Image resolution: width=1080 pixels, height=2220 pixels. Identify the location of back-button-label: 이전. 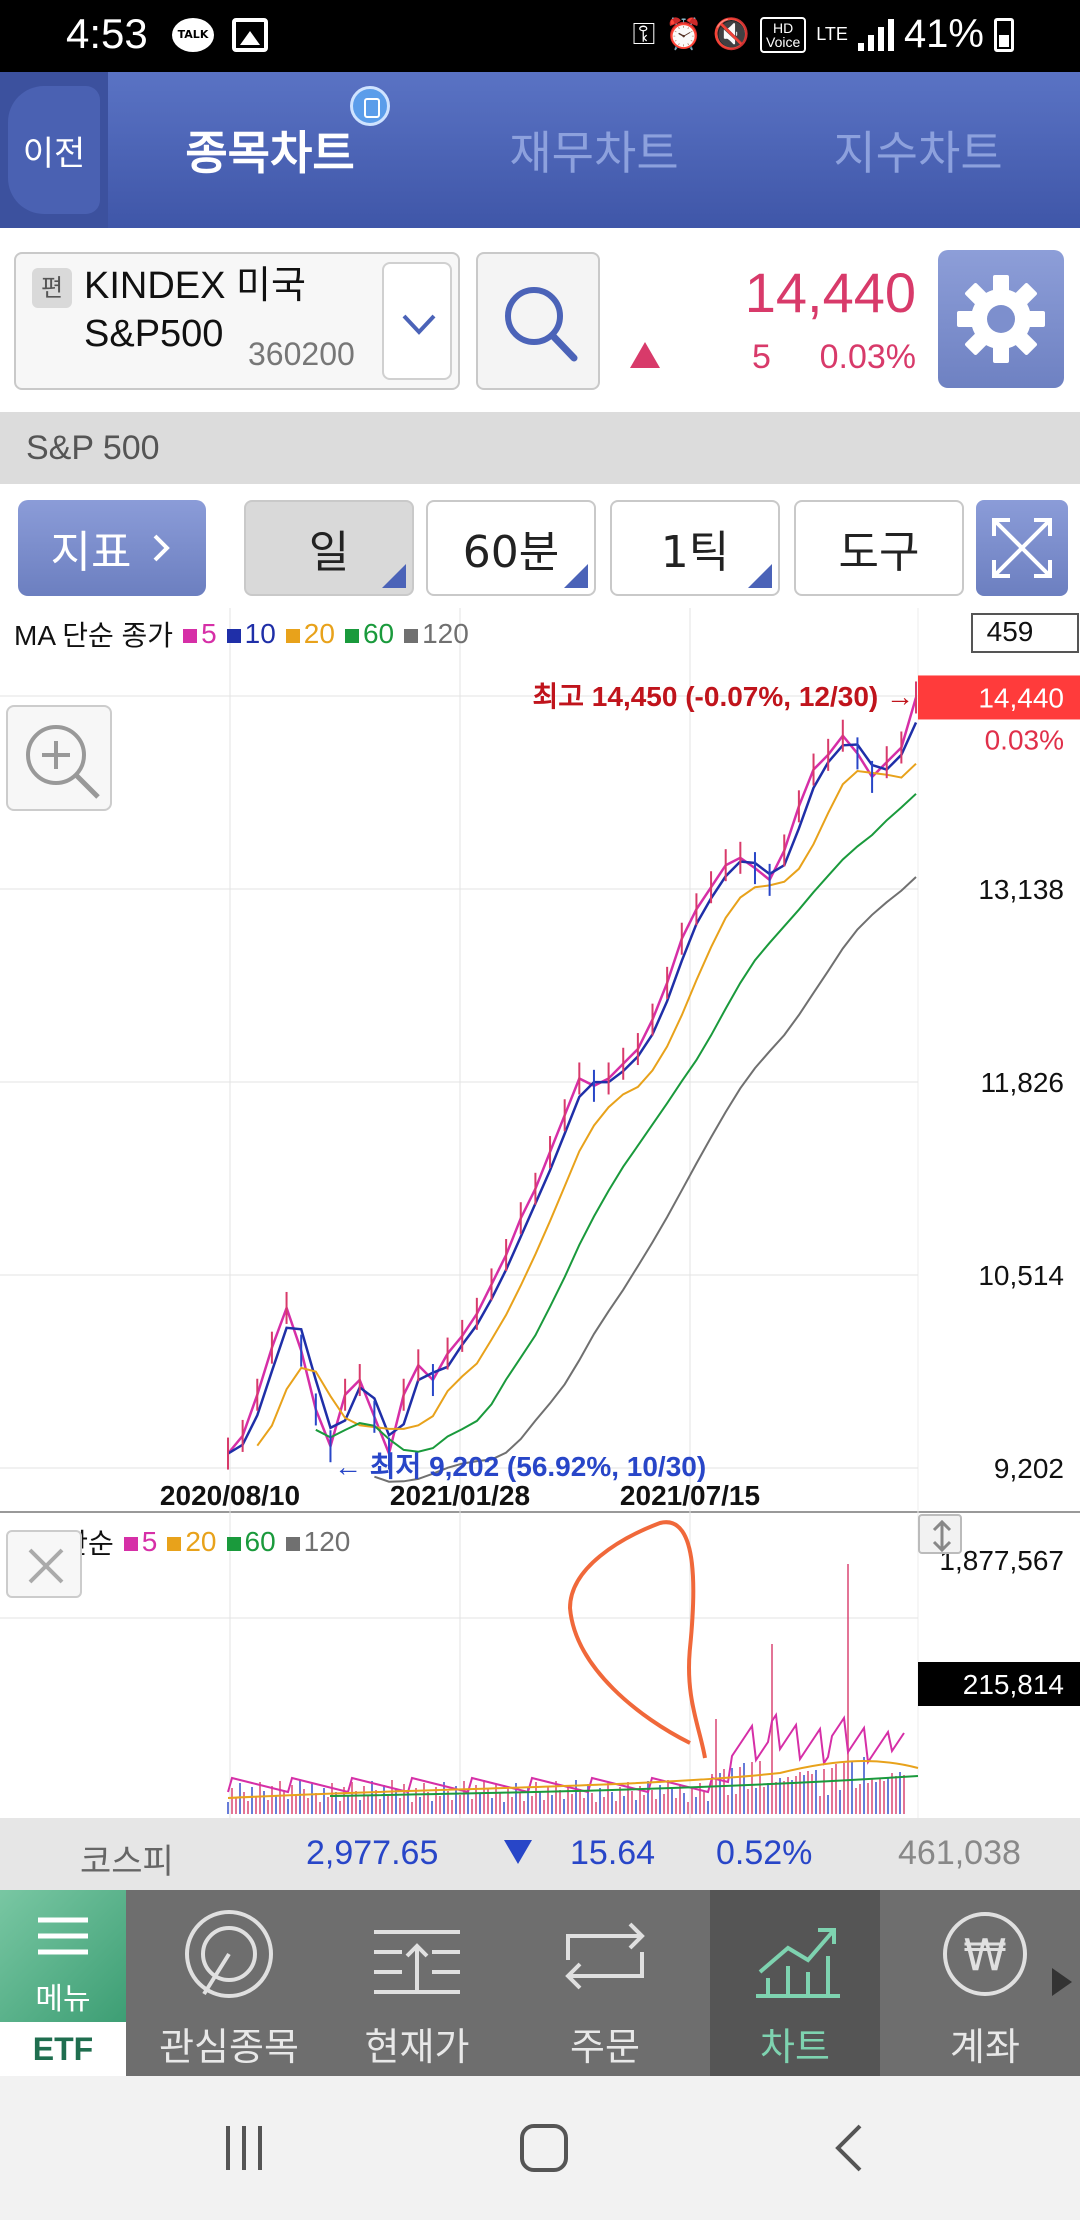
(54, 150).